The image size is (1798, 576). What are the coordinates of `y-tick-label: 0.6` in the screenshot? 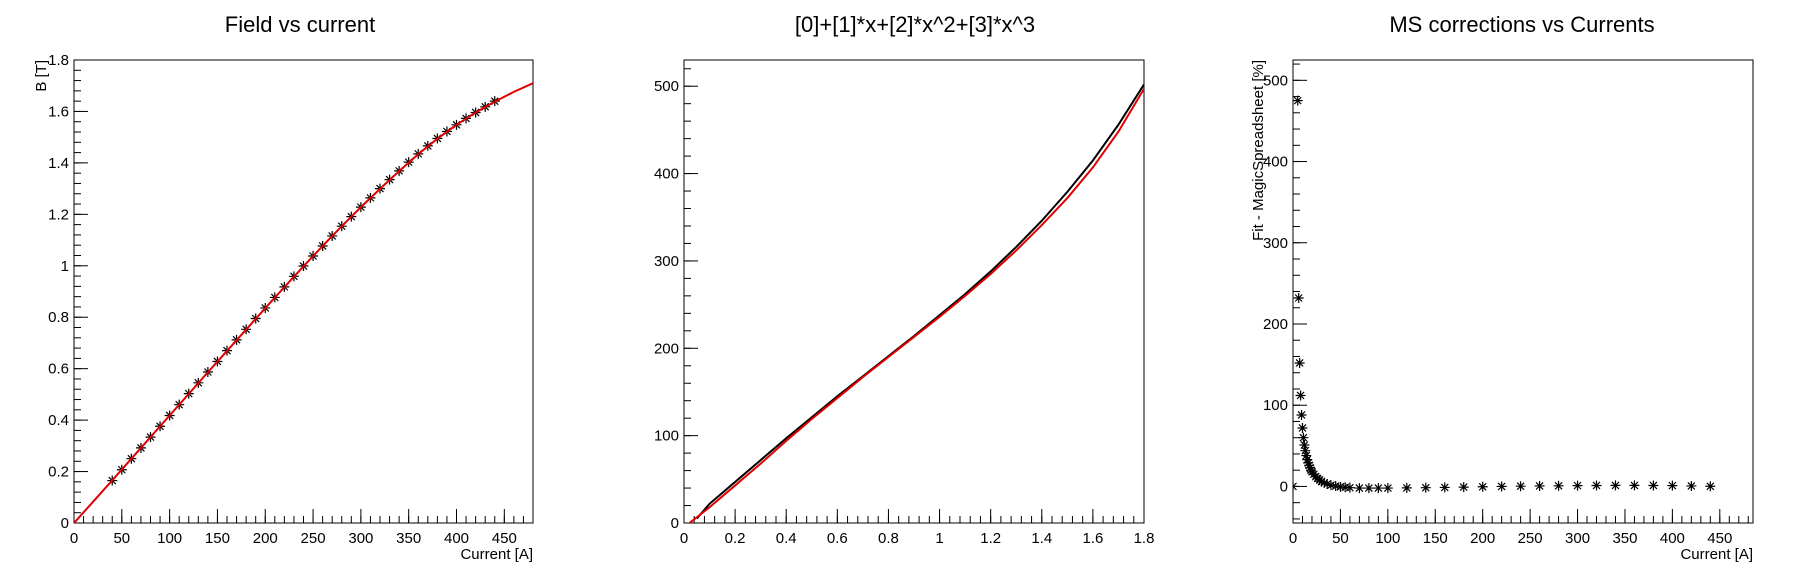 It's located at (58, 369).